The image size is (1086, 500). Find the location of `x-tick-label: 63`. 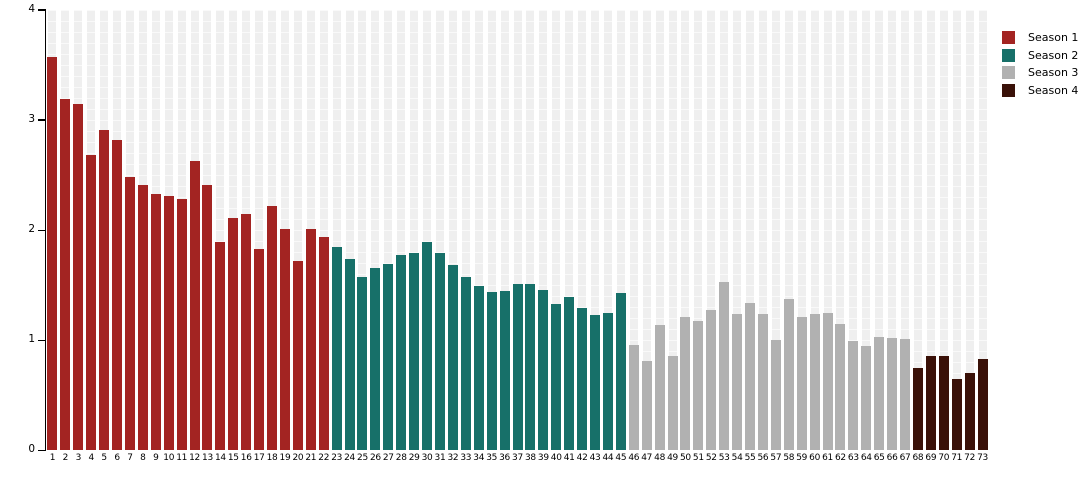

x-tick-label: 63 is located at coordinates (853, 458).